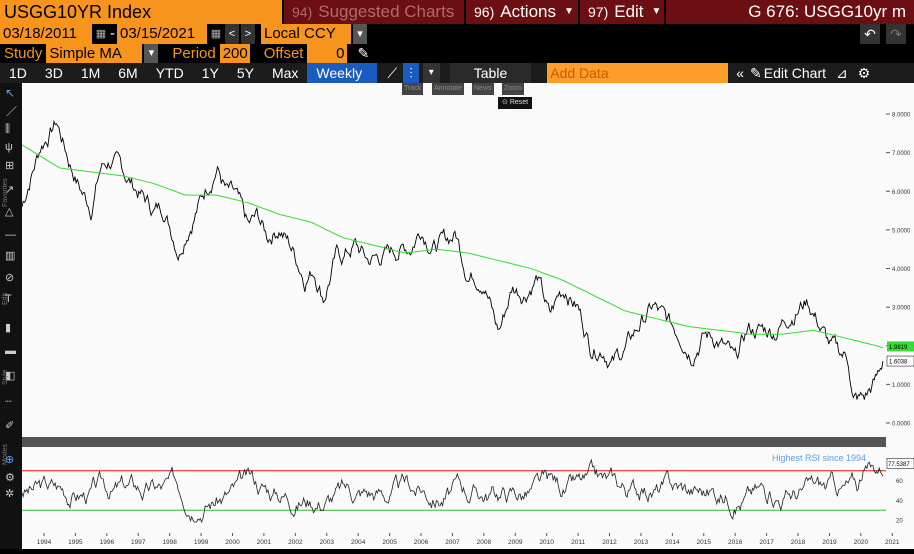  I want to click on pitchfork-icon: ψ, so click(9, 147).